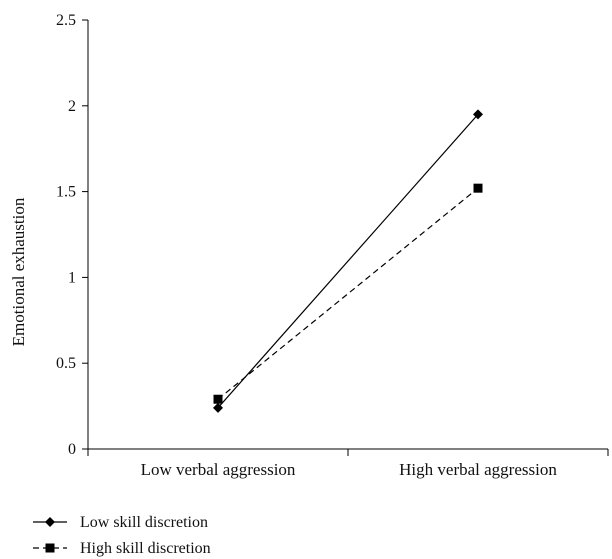  Describe the element at coordinates (218, 469) in the screenshot. I see `x-category-label: Low verbal aggression` at that location.